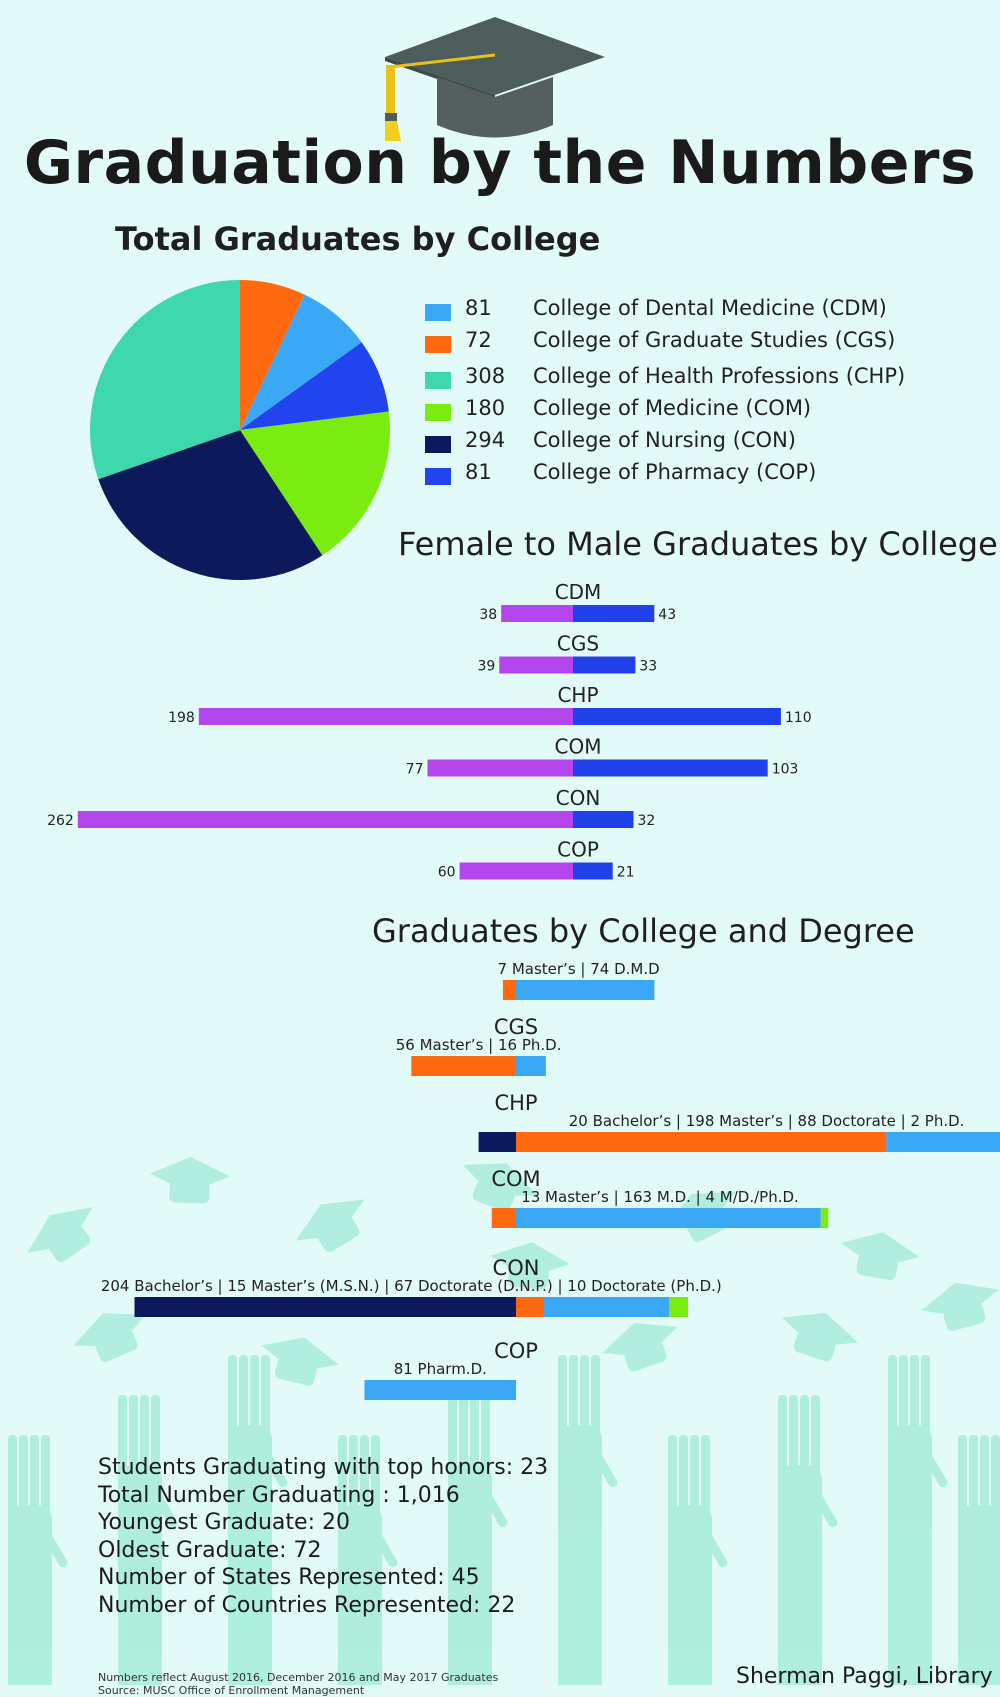 This screenshot has width=1000, height=1697. What do you see at coordinates (485, 376) in the screenshot?
I see `legend-value: 308` at bounding box center [485, 376].